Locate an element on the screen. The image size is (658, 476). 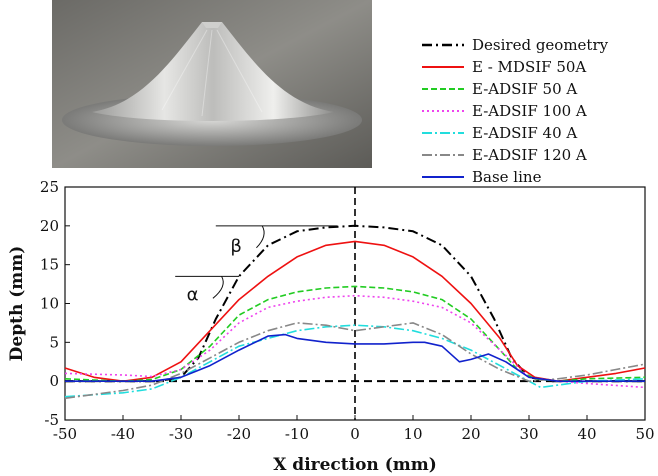
x-tick-label: 0 is located at coordinates (355, 434).